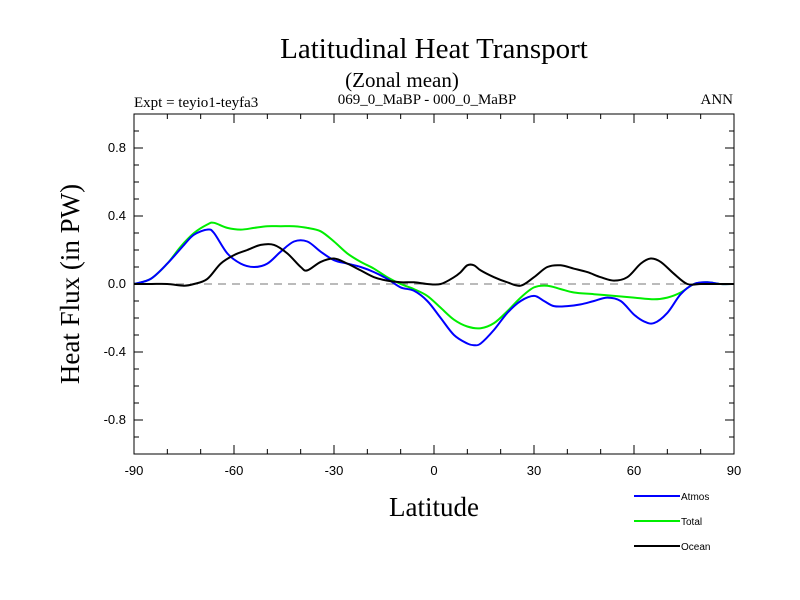 This screenshot has height=600, width=800. Describe the element at coordinates (691, 522) in the screenshot. I see `legend-label-total: Total` at that location.